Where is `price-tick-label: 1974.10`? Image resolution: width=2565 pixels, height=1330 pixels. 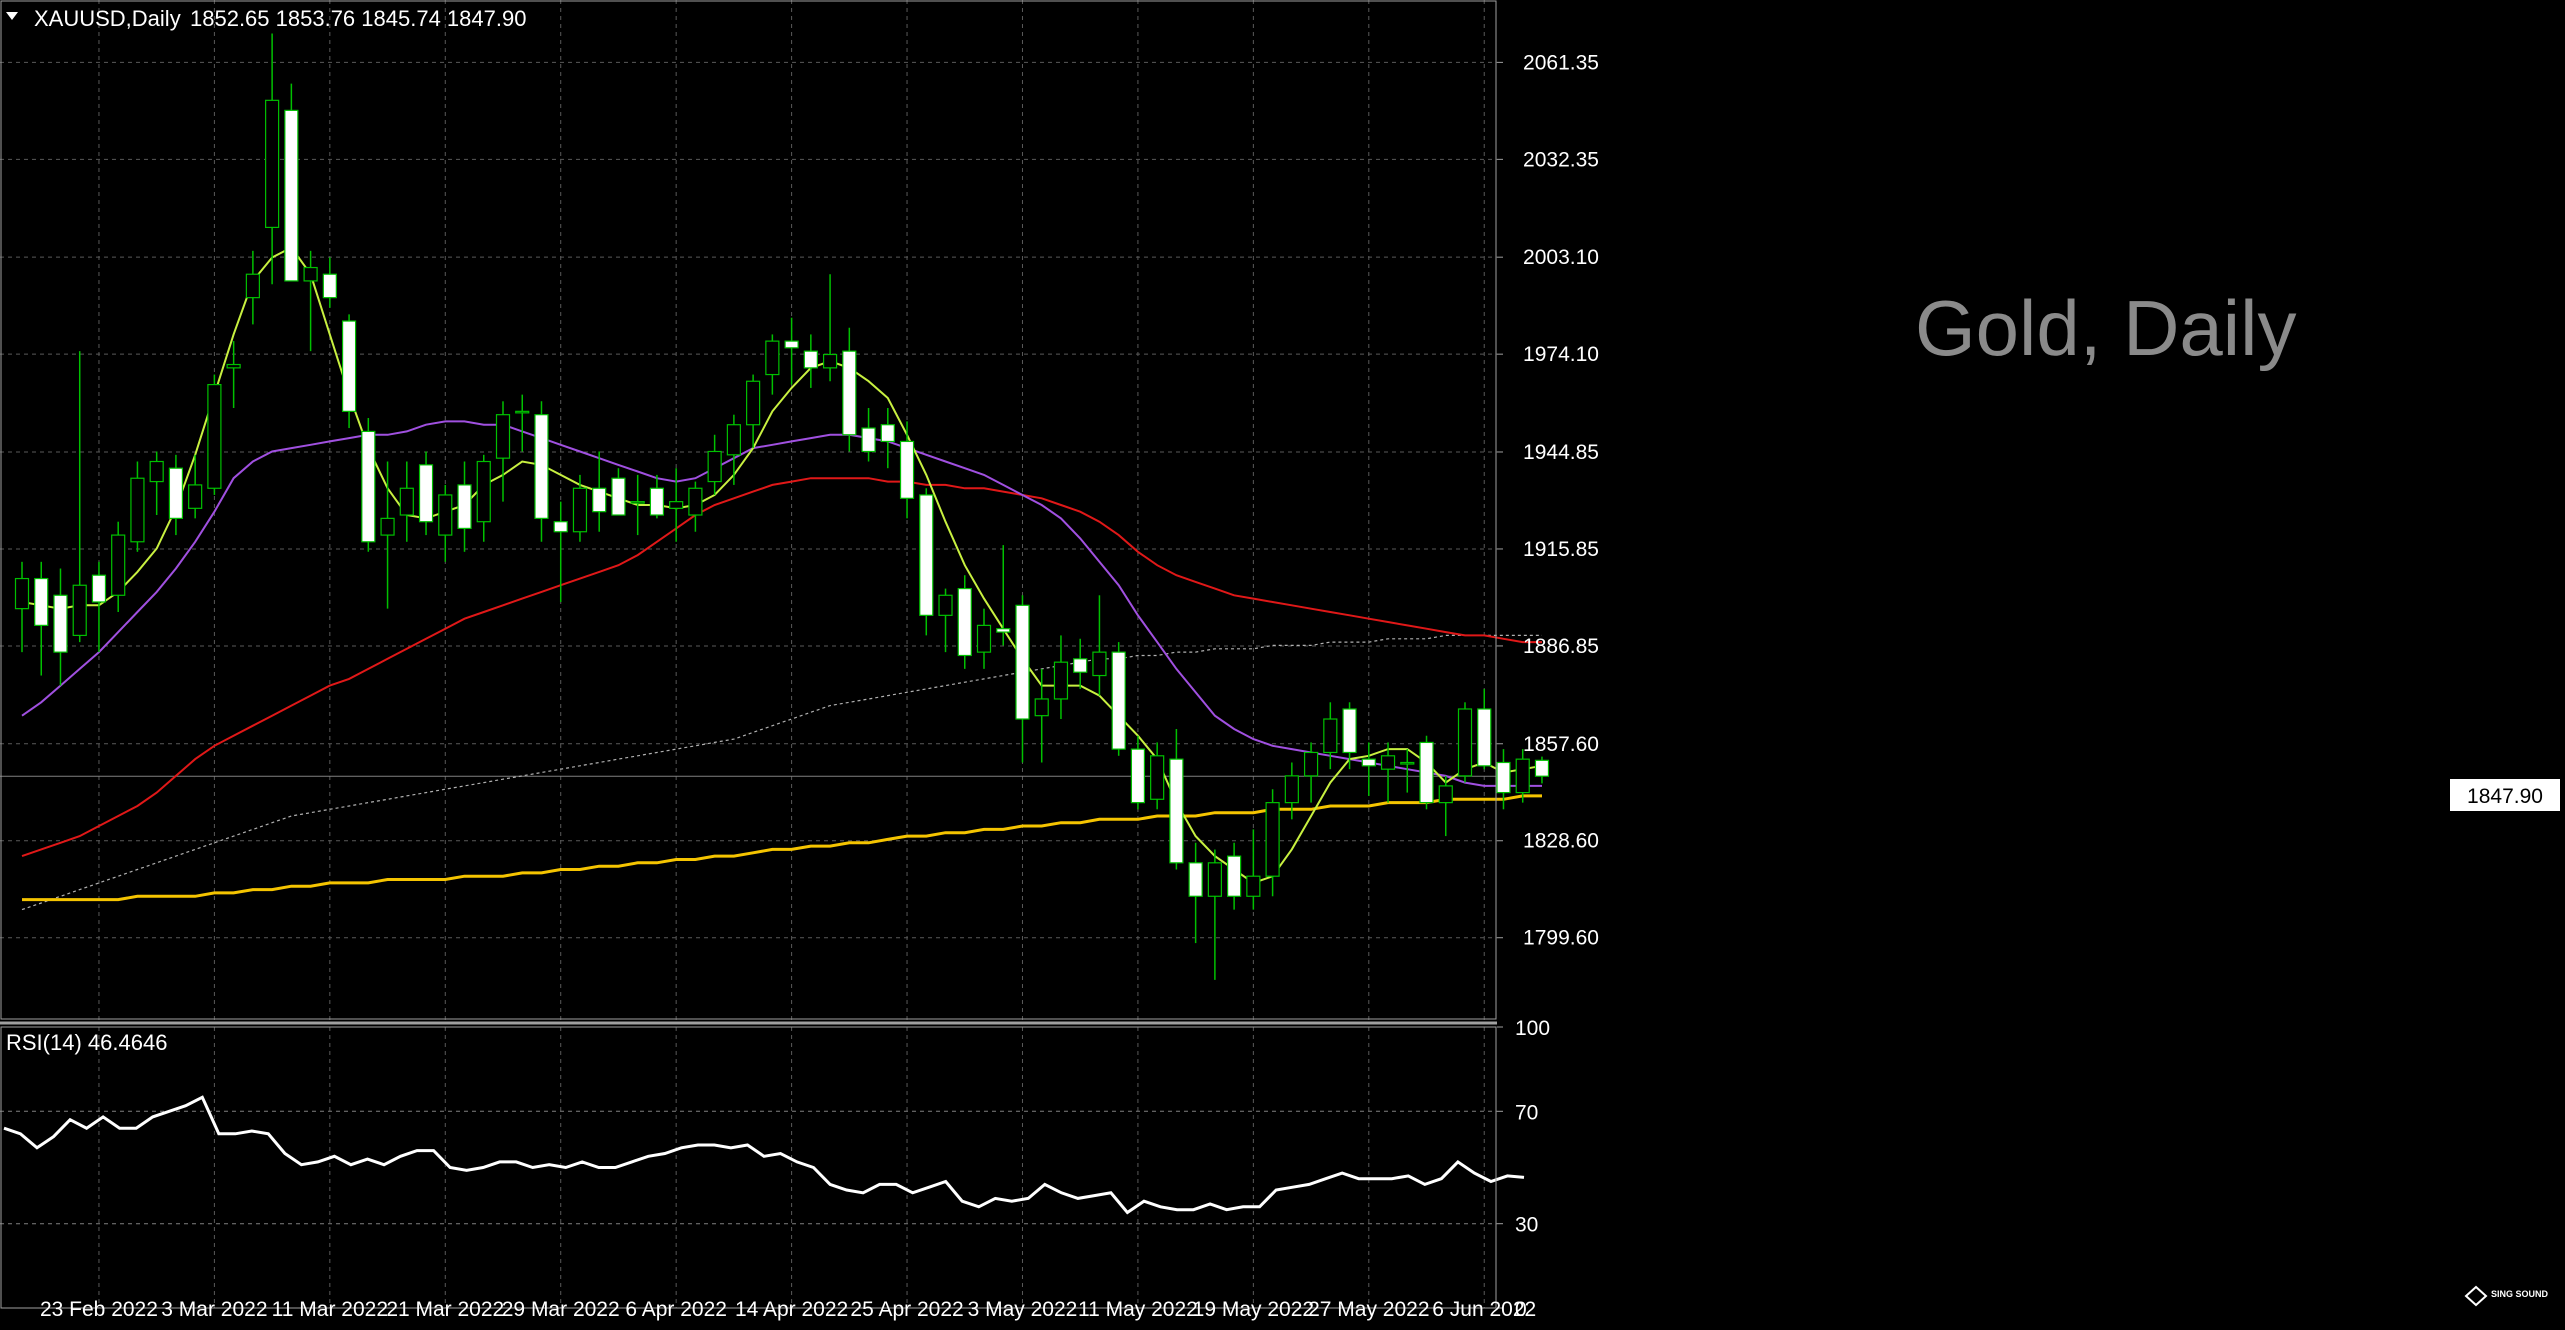
price-tick-label: 1974.10 is located at coordinates (1561, 354).